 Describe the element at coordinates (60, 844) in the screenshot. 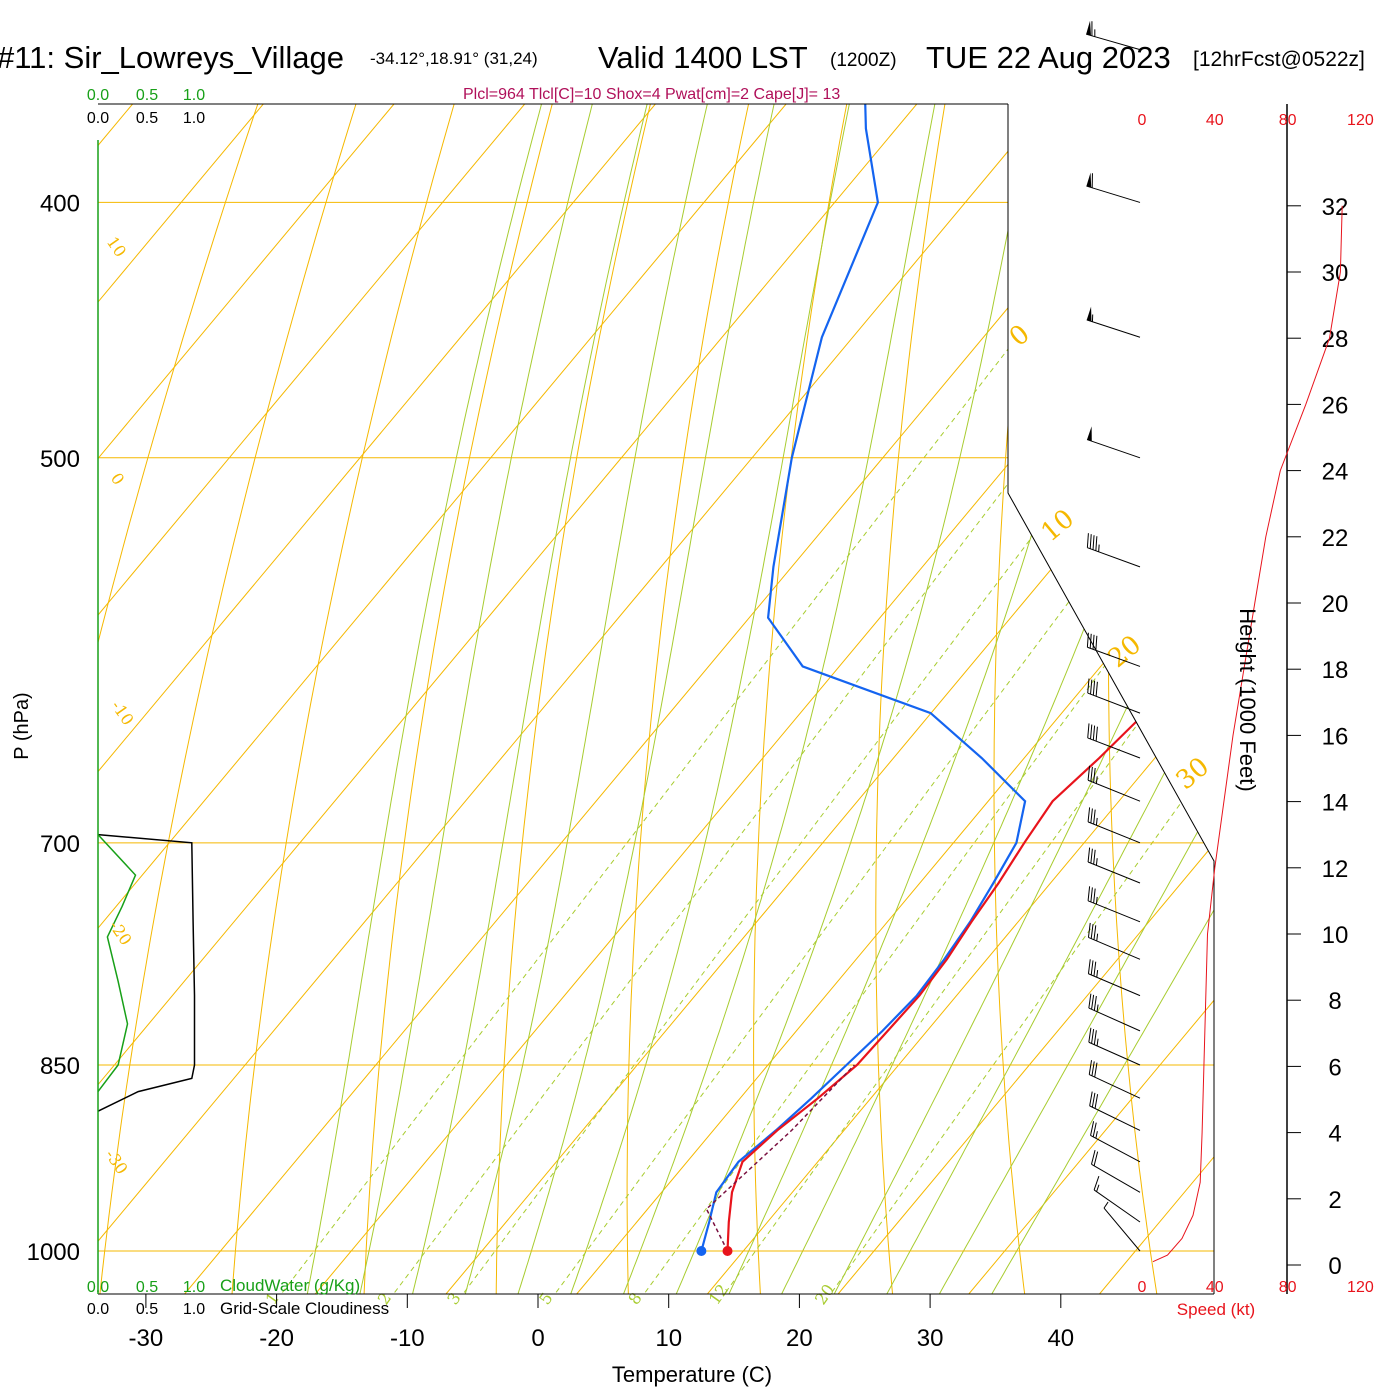

I see `pressure-tick-label: 700` at that location.